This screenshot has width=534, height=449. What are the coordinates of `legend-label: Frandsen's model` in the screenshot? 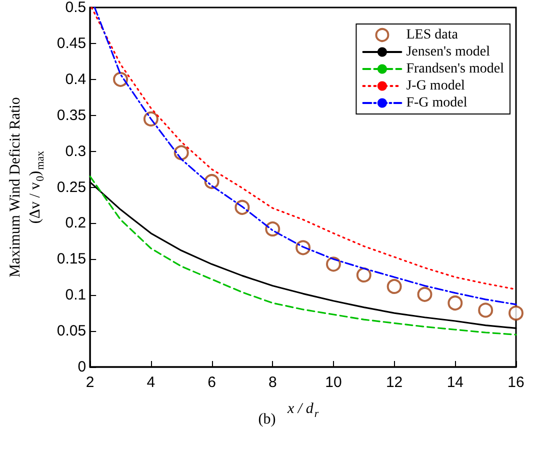 It's located at (455, 69).